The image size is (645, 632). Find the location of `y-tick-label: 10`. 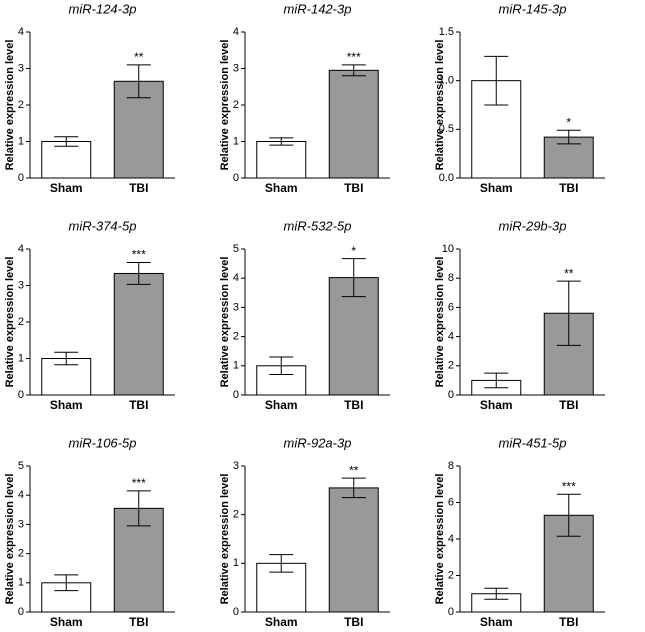

y-tick-label: 10 is located at coordinates (448, 249).